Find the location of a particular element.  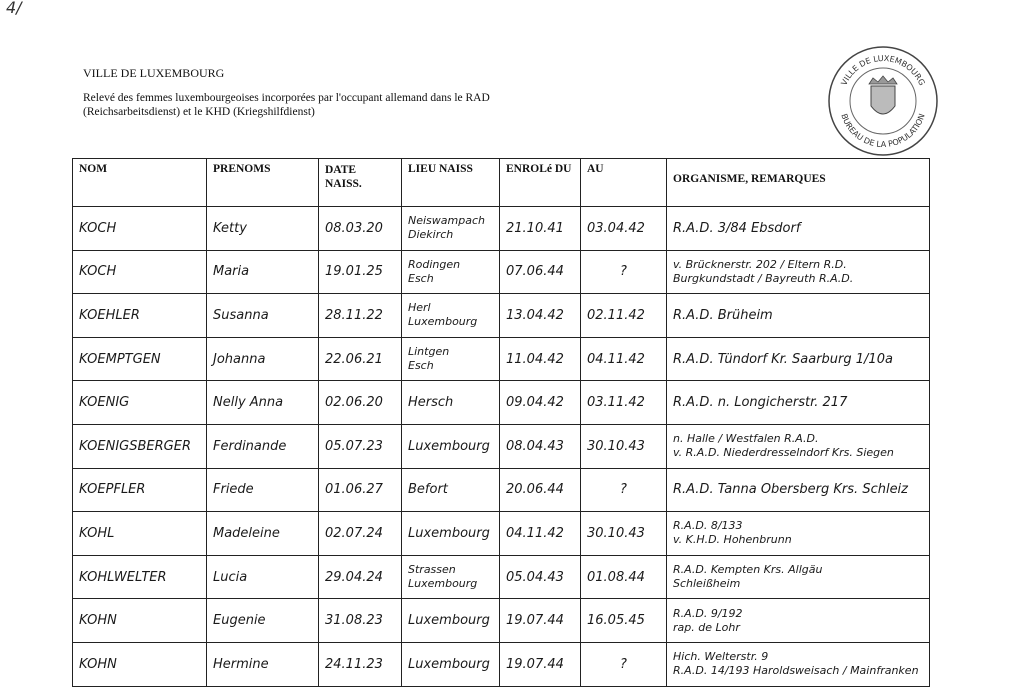

cell-enrole-du: 20.06.44 is located at coordinates (540, 490).